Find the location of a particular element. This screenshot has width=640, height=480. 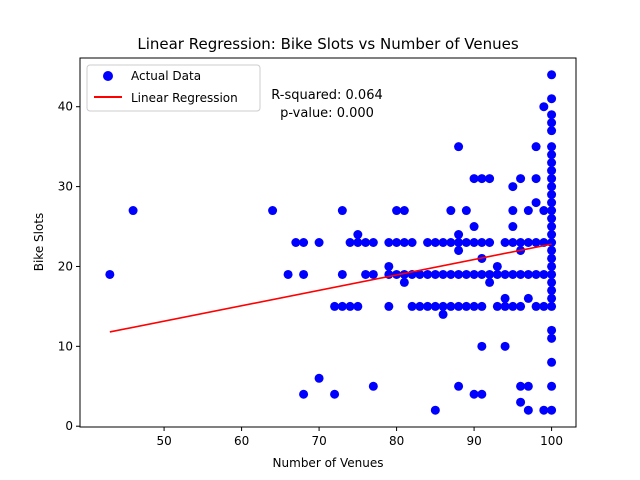

x-tick-label: 90 is located at coordinates (473, 441).